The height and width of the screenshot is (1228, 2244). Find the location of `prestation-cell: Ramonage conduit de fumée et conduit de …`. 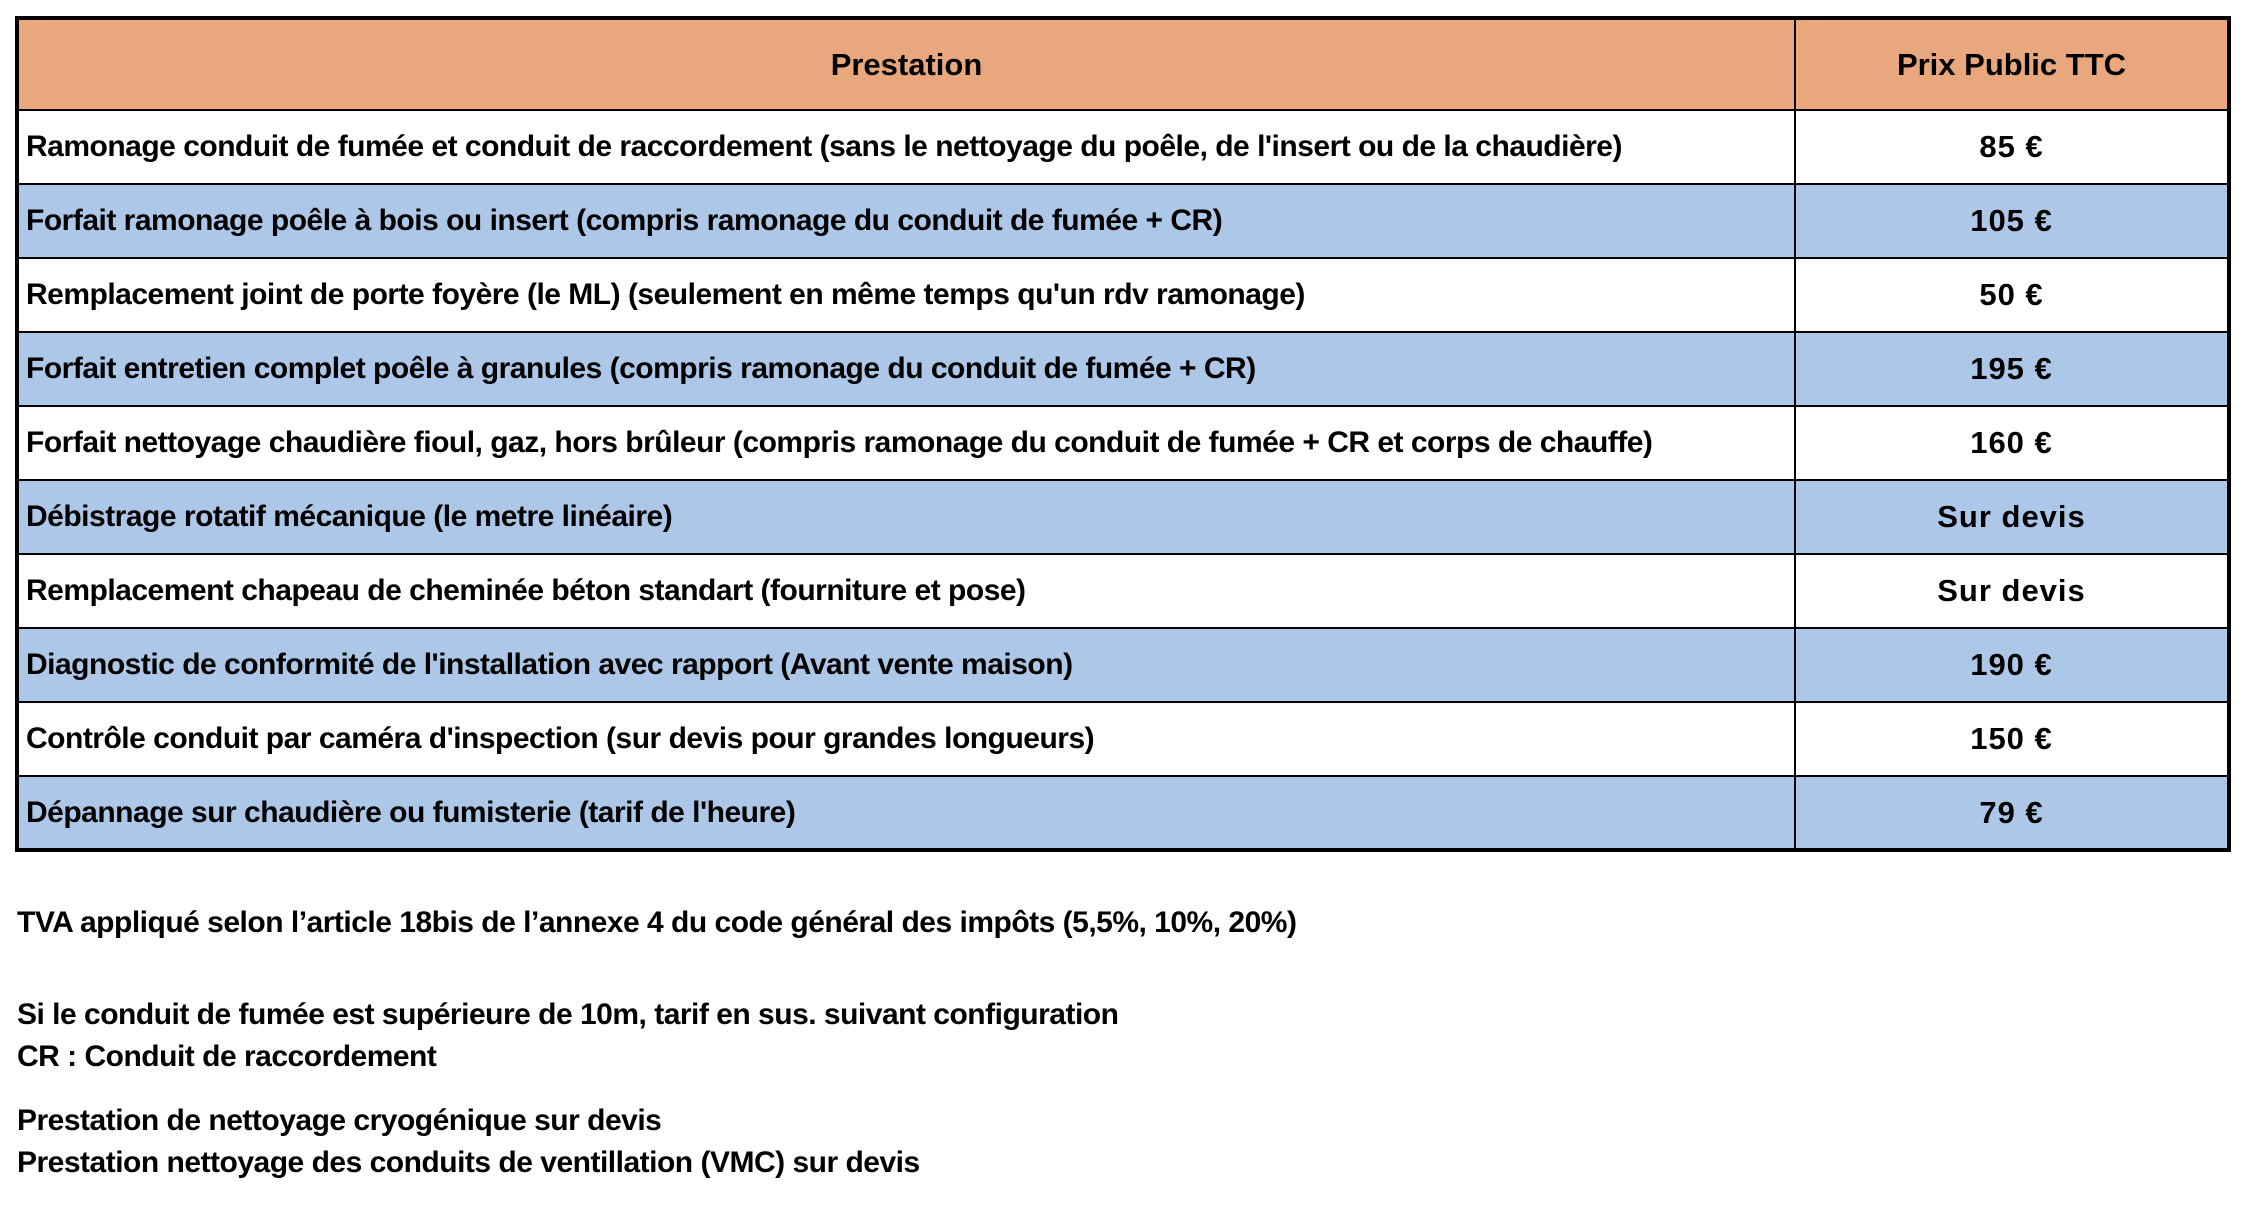

prestation-cell: Ramonage conduit de fumée et conduit de … is located at coordinates (906, 147).